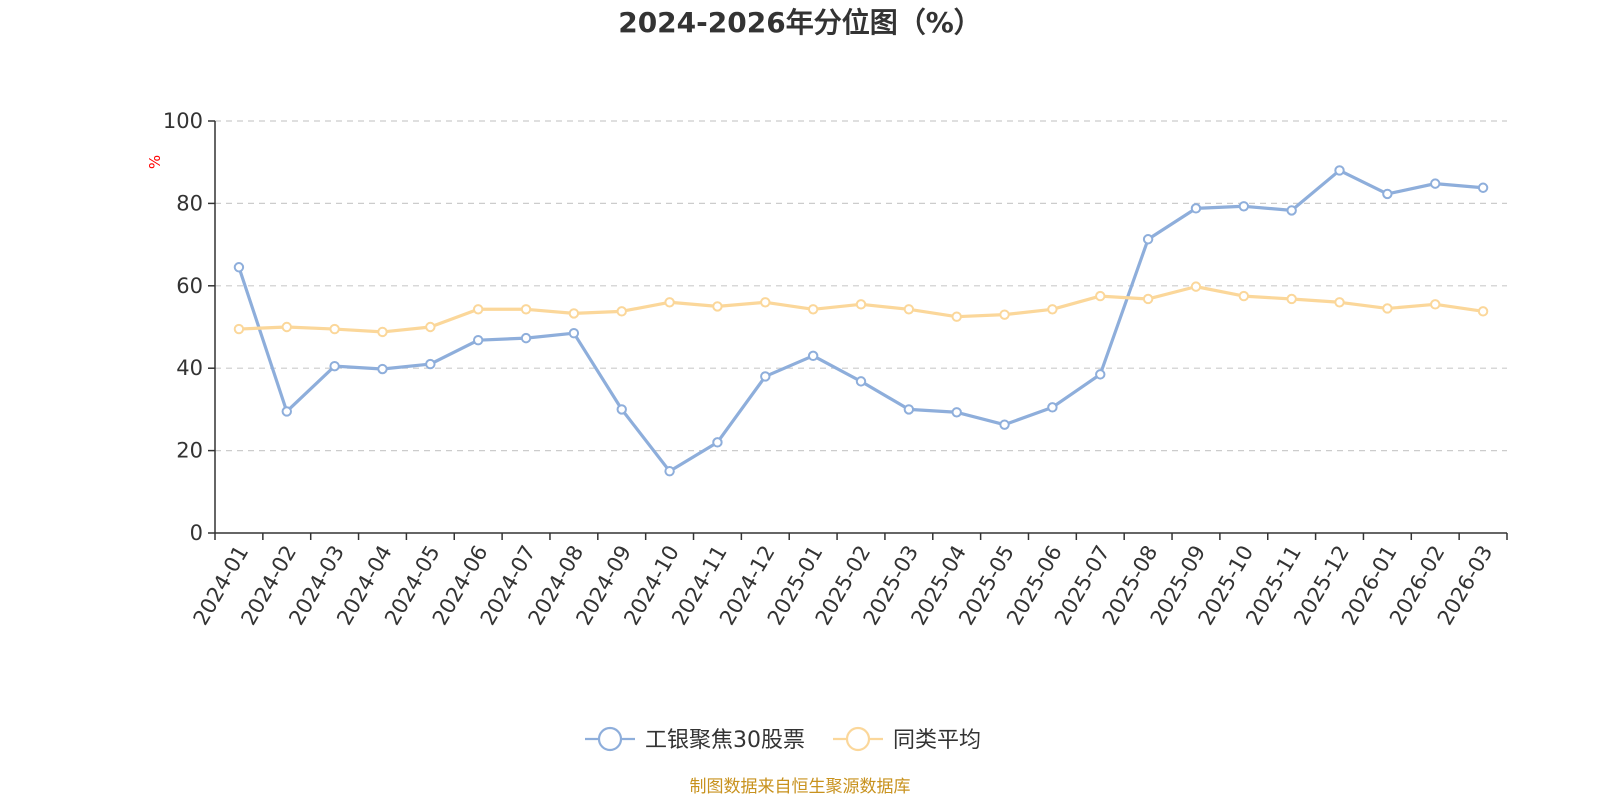 The image size is (1600, 800). I want to click on source-note: 制图数据来自恒生聚源数据库, so click(800, 787).